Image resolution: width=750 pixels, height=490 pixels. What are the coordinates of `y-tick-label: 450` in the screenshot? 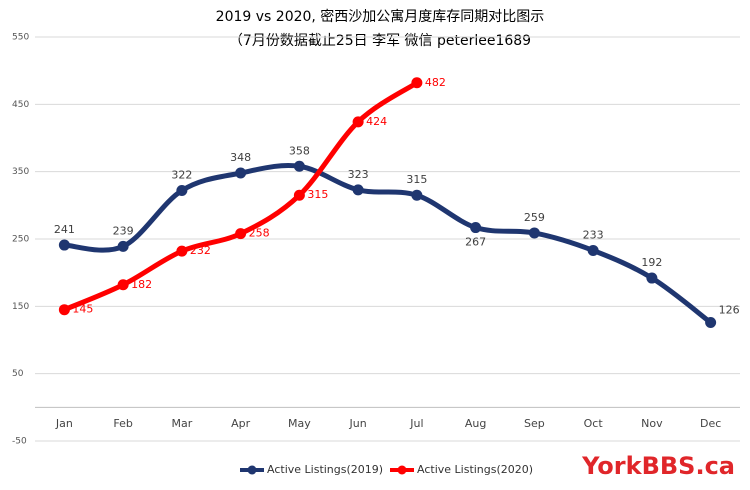 It's located at (20, 105).